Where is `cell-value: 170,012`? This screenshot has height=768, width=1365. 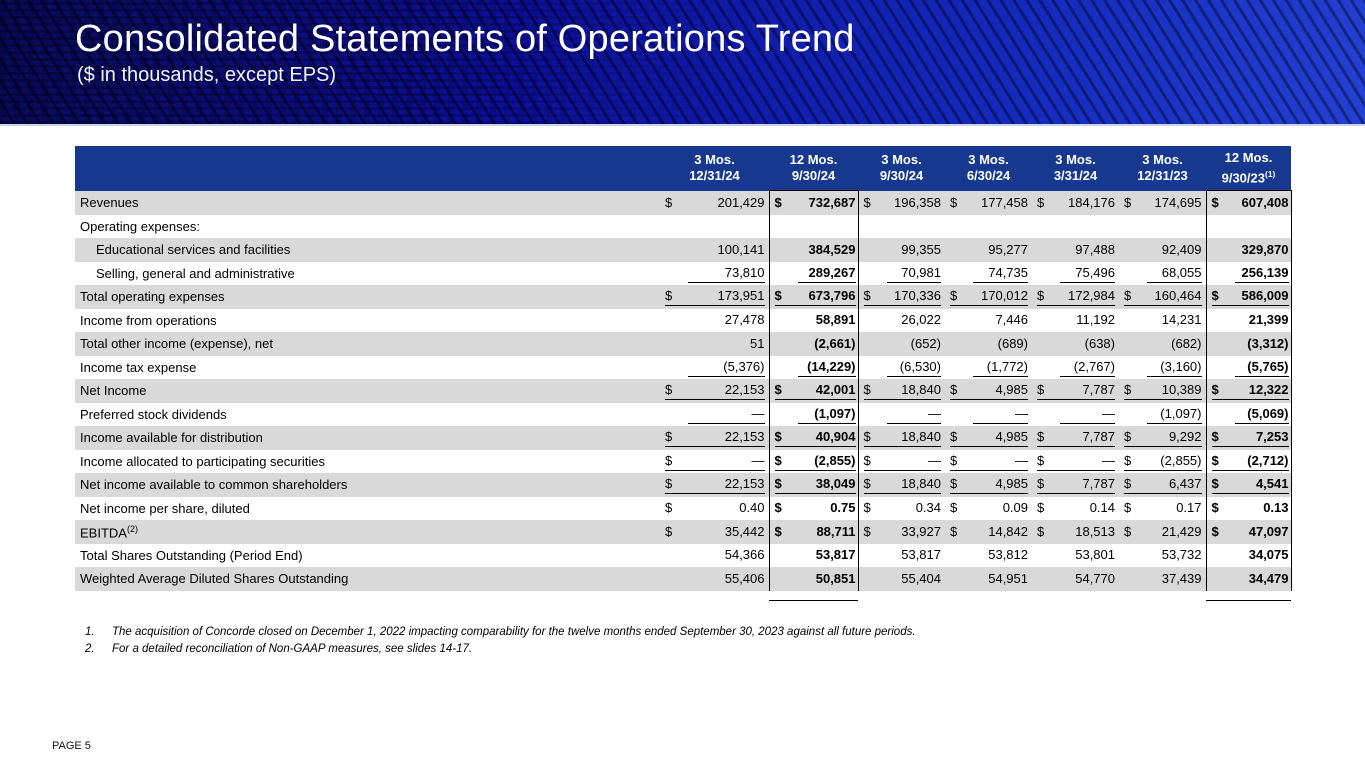 cell-value: 170,012 is located at coordinates (1004, 296).